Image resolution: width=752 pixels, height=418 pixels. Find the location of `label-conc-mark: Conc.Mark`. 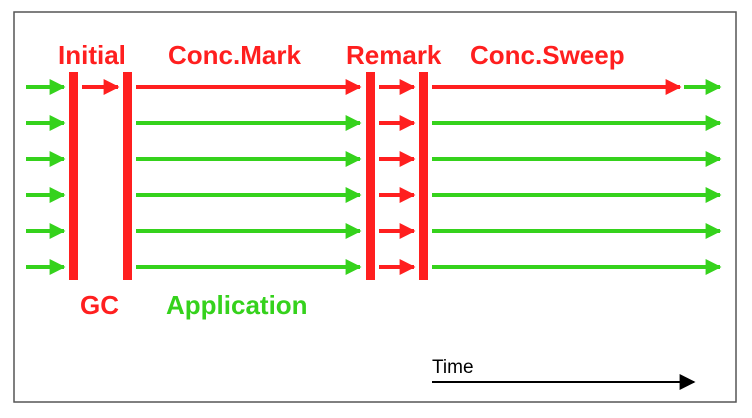

label-conc-mark: Conc.Mark is located at coordinates (234, 55).